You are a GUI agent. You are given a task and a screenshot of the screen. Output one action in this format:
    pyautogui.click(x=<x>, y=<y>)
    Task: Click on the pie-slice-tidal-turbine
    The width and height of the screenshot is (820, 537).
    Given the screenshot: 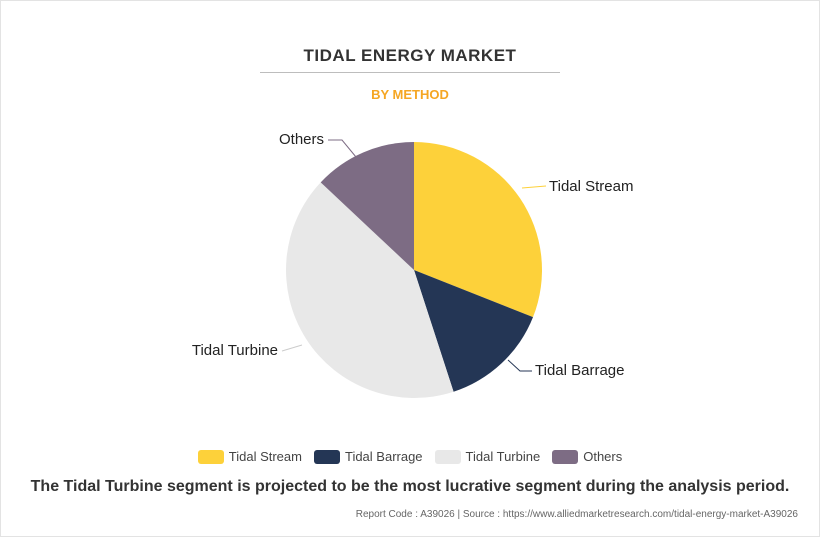 What is the action you would take?
    pyautogui.click(x=370, y=290)
    